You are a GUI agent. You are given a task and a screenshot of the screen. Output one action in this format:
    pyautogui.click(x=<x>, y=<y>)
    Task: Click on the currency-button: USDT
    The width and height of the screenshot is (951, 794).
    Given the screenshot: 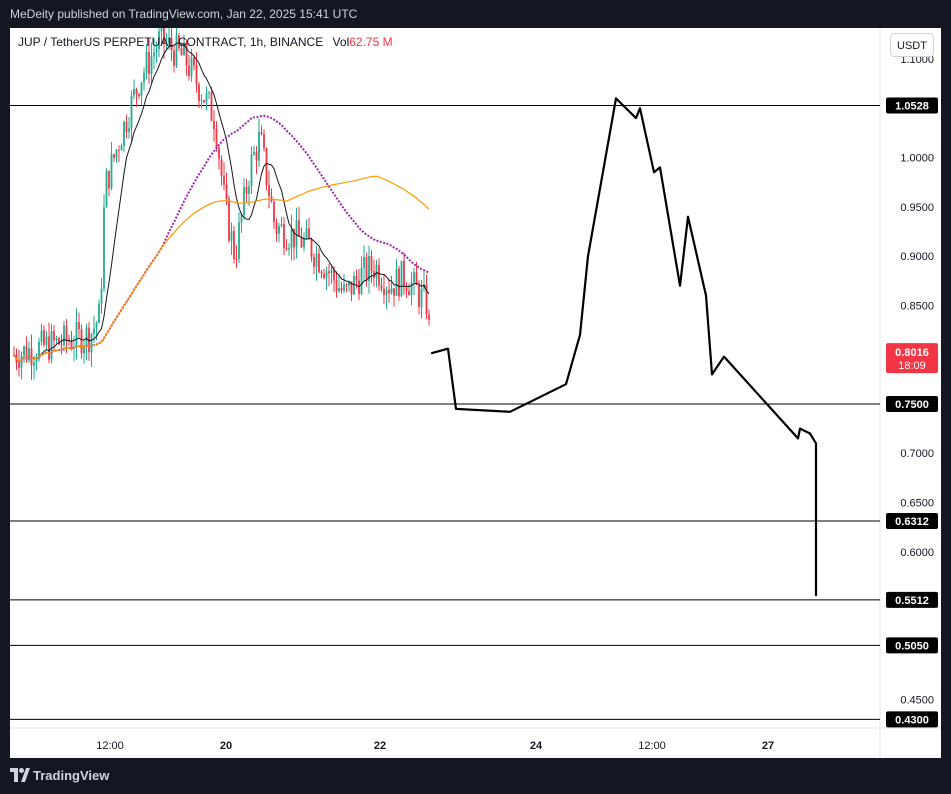 What is the action you would take?
    pyautogui.click(x=912, y=45)
    